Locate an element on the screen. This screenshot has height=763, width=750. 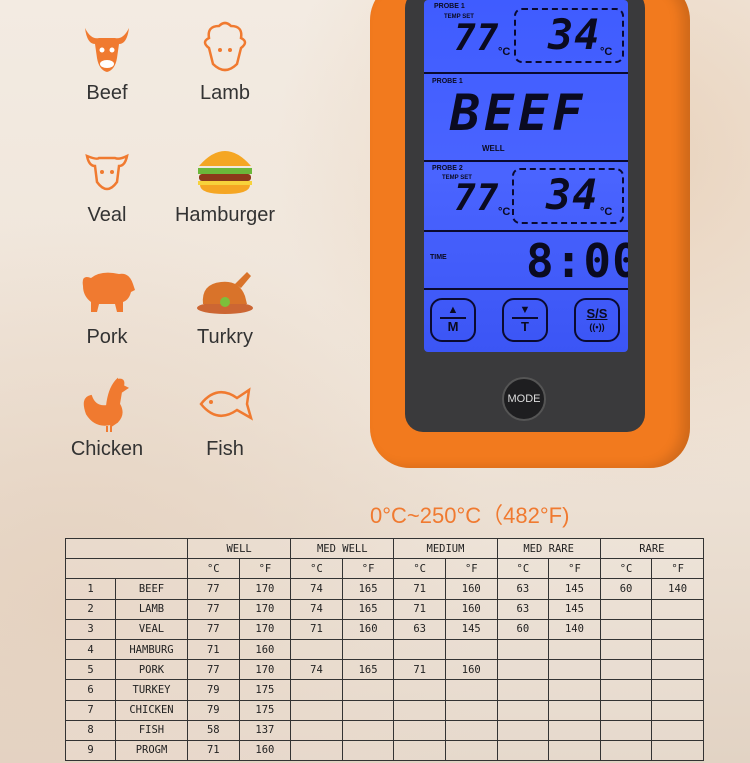
table-row: 3 VEAL 77 170 71 160 63 145 60 140 is located at coordinates (384, 629).